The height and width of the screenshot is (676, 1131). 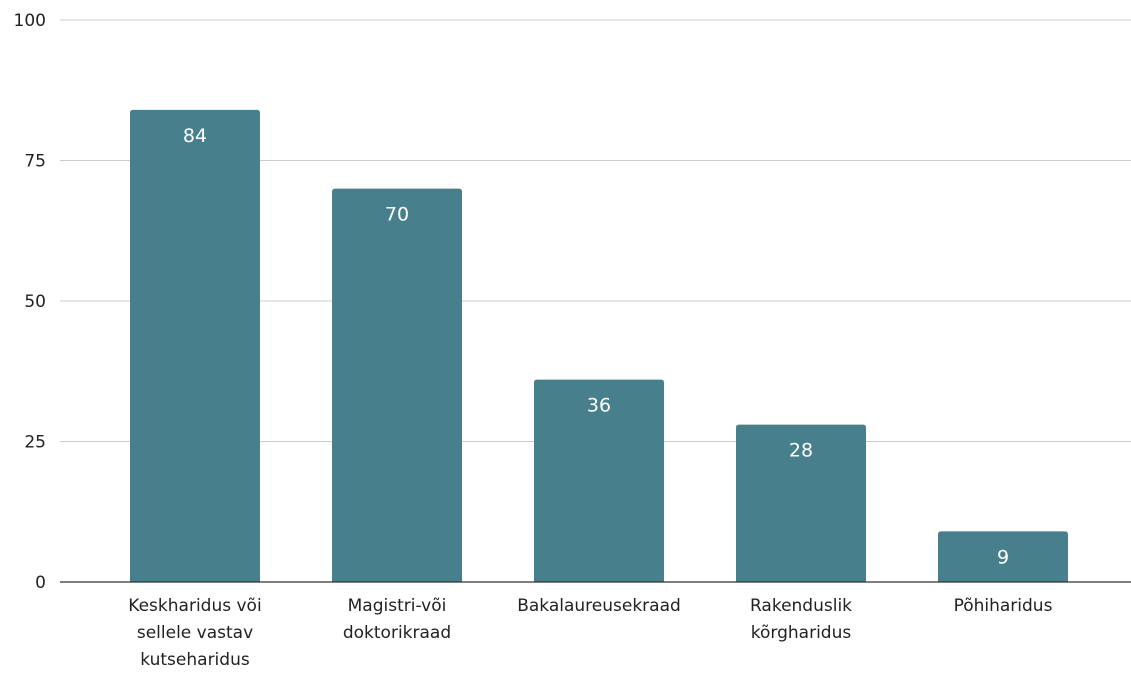 I want to click on x-category-label-line: doktorikraad, so click(x=397, y=633).